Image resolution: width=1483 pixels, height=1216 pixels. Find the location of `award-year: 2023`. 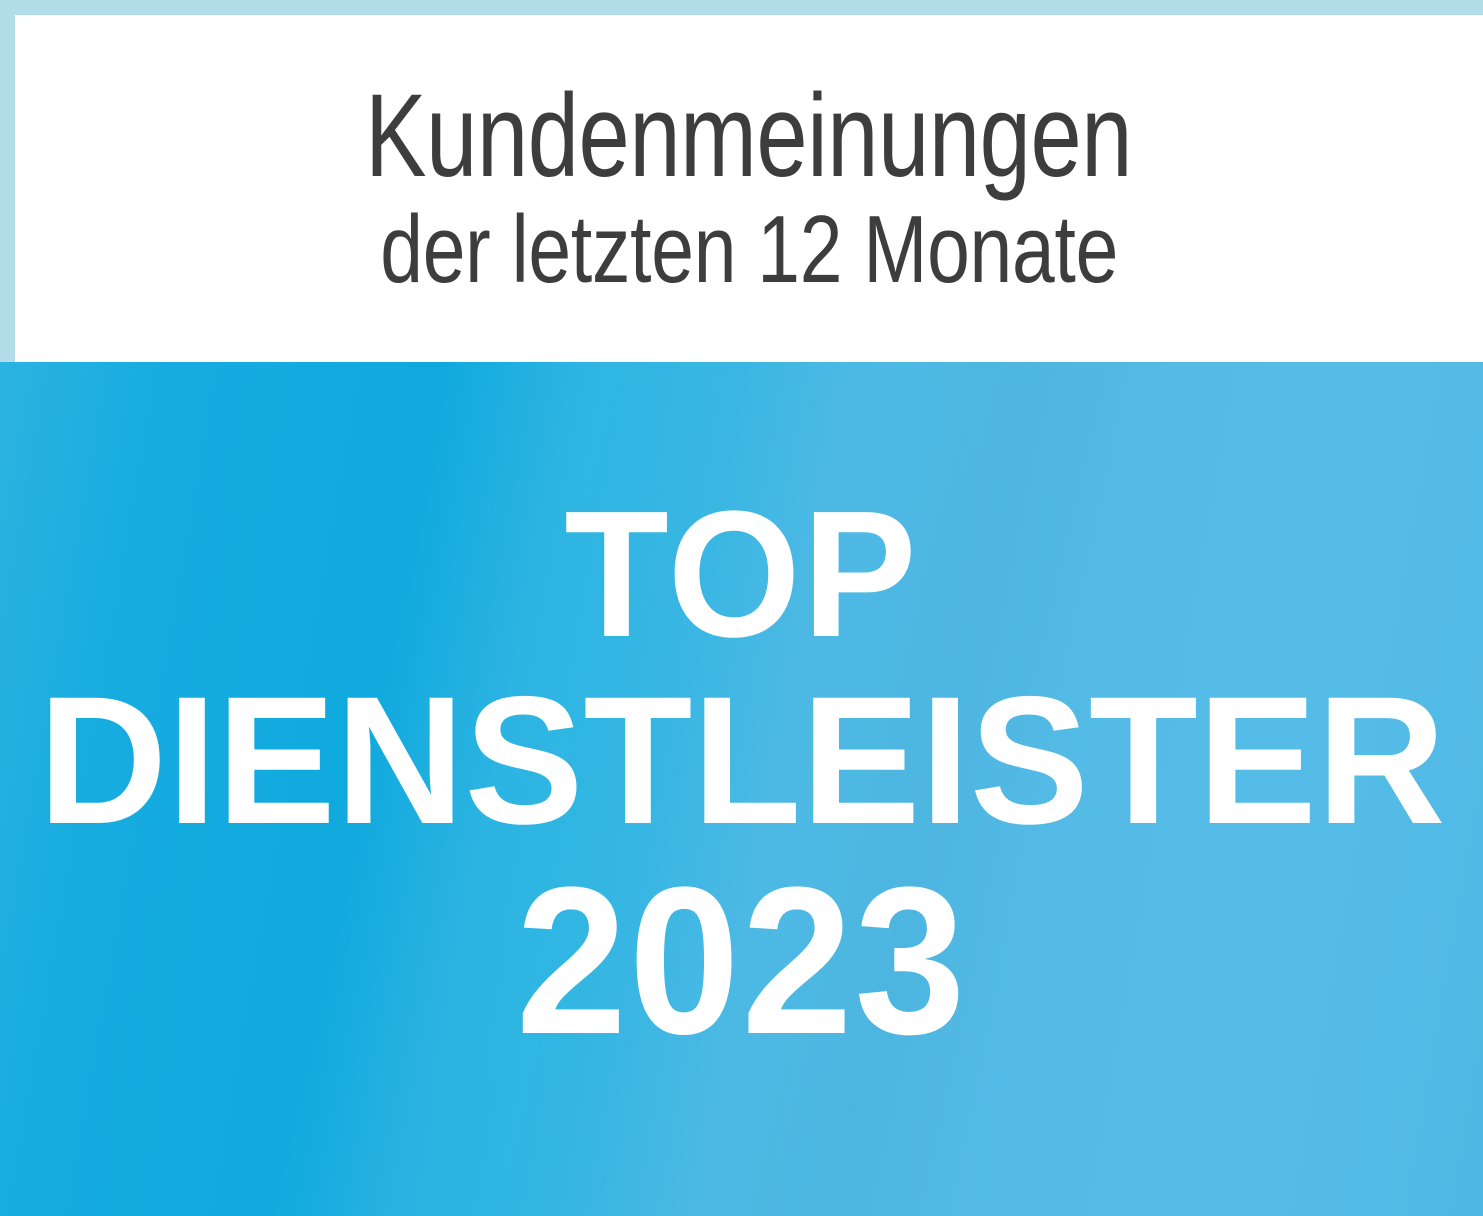

award-year: 2023 is located at coordinates (741, 960).